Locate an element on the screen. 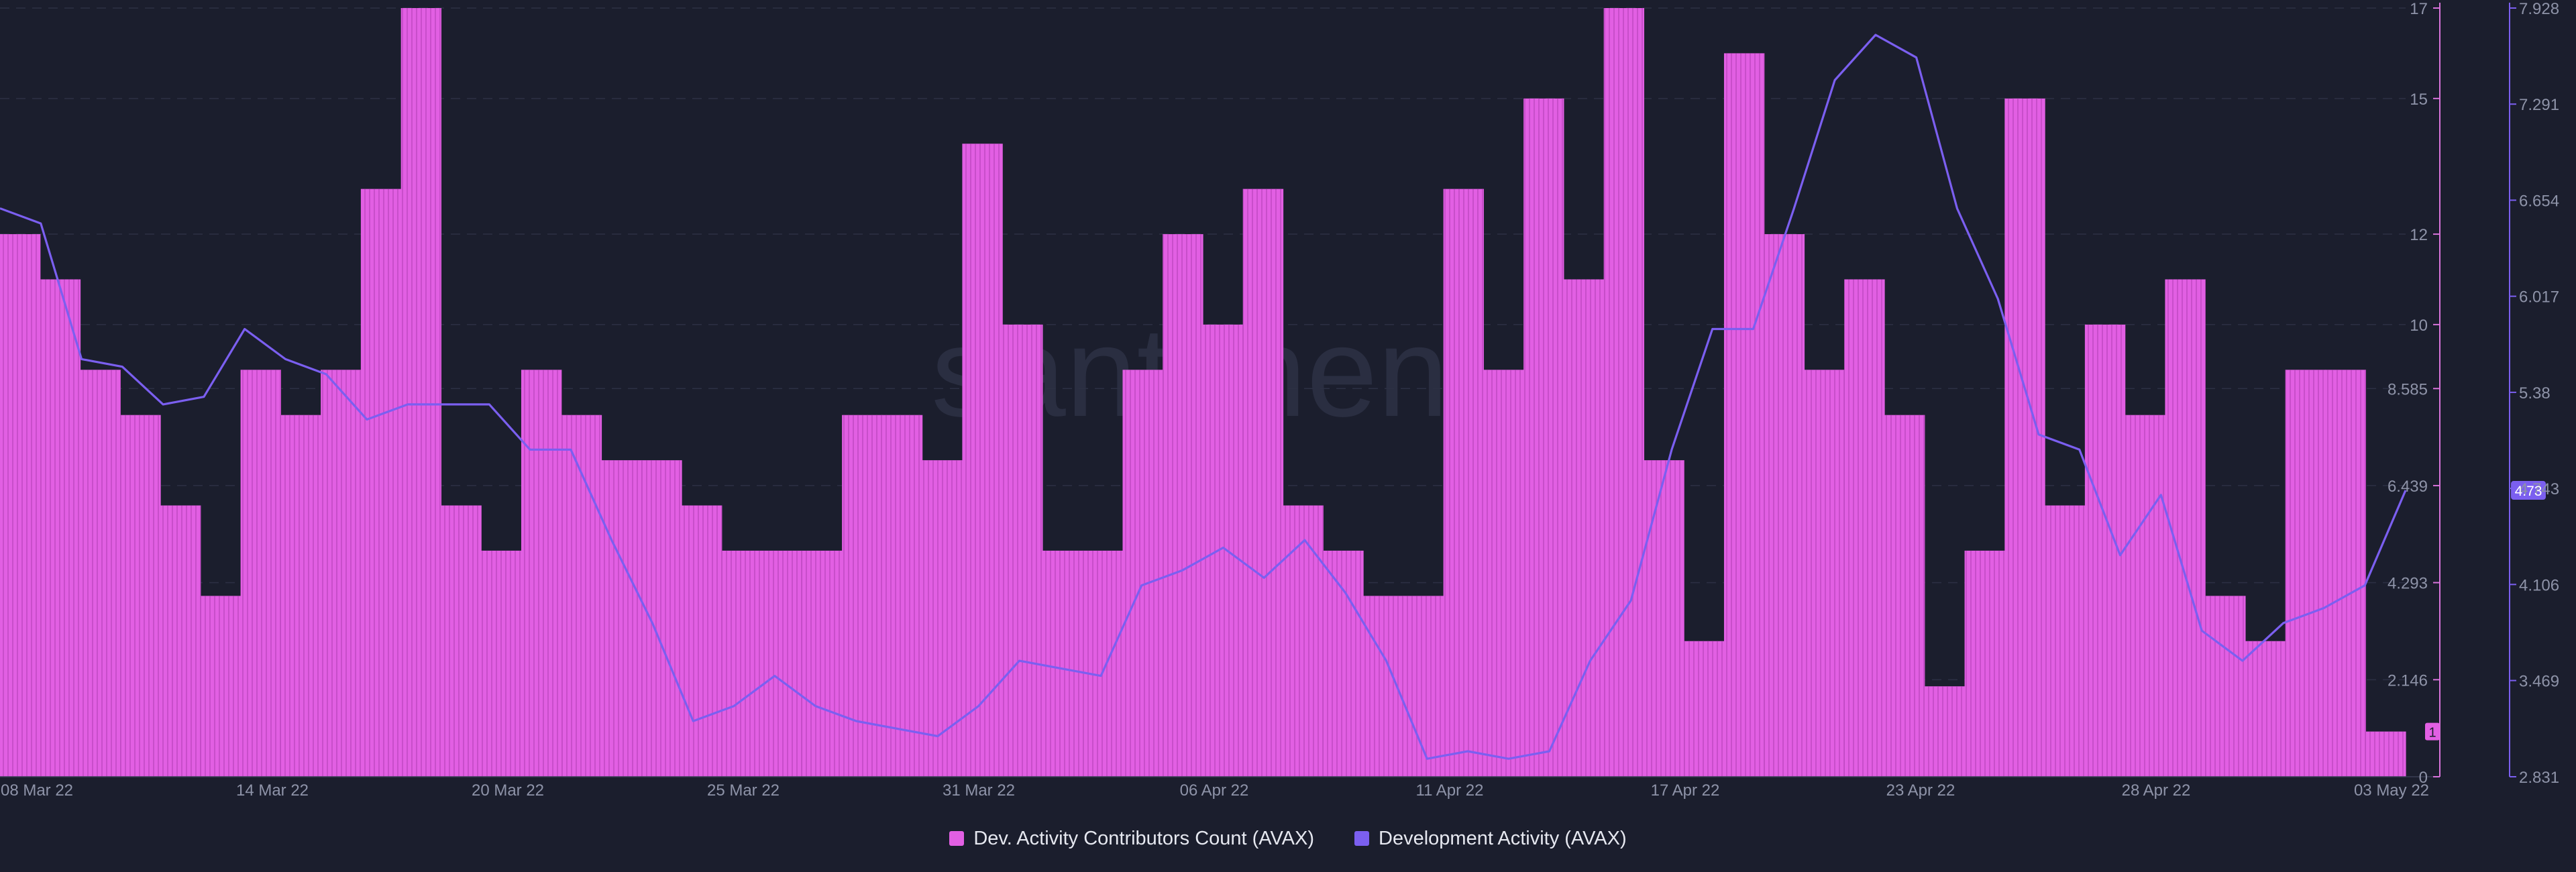  left-axis-tick-label: 2.146 is located at coordinates (2407, 680).